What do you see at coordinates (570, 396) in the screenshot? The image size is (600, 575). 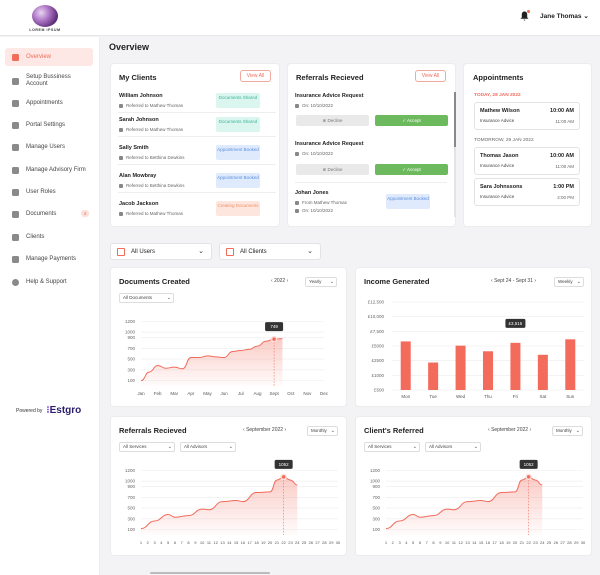 I see `x-tick-label: Sun` at bounding box center [570, 396].